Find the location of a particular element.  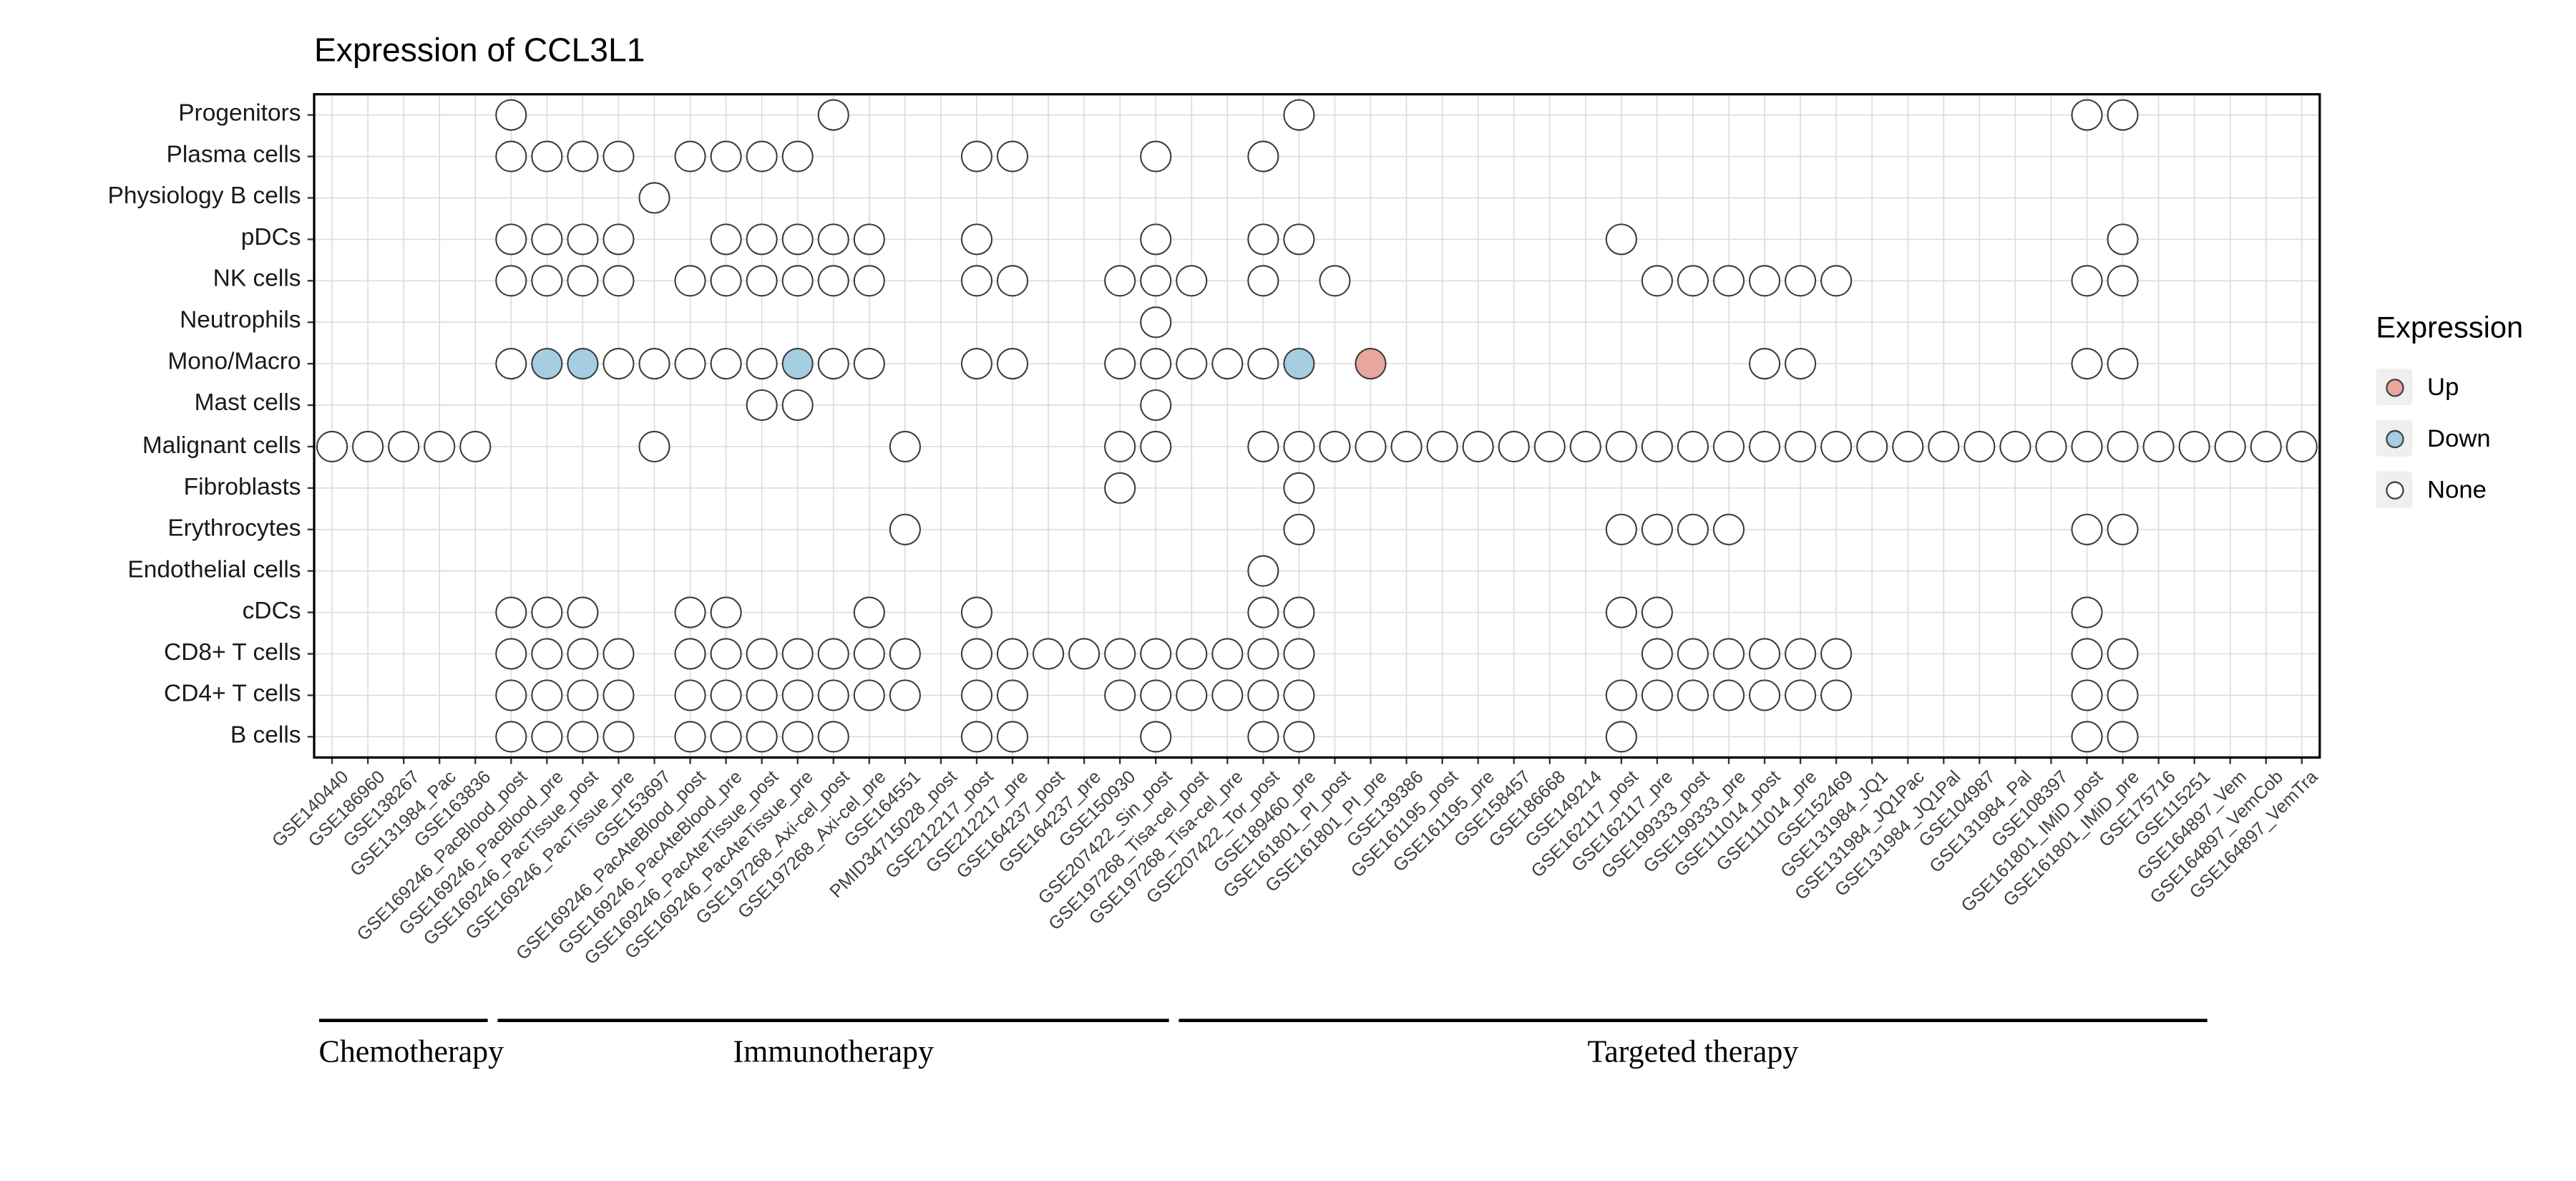

therapy-group-label: Chemotherapy is located at coordinates (411, 1052).